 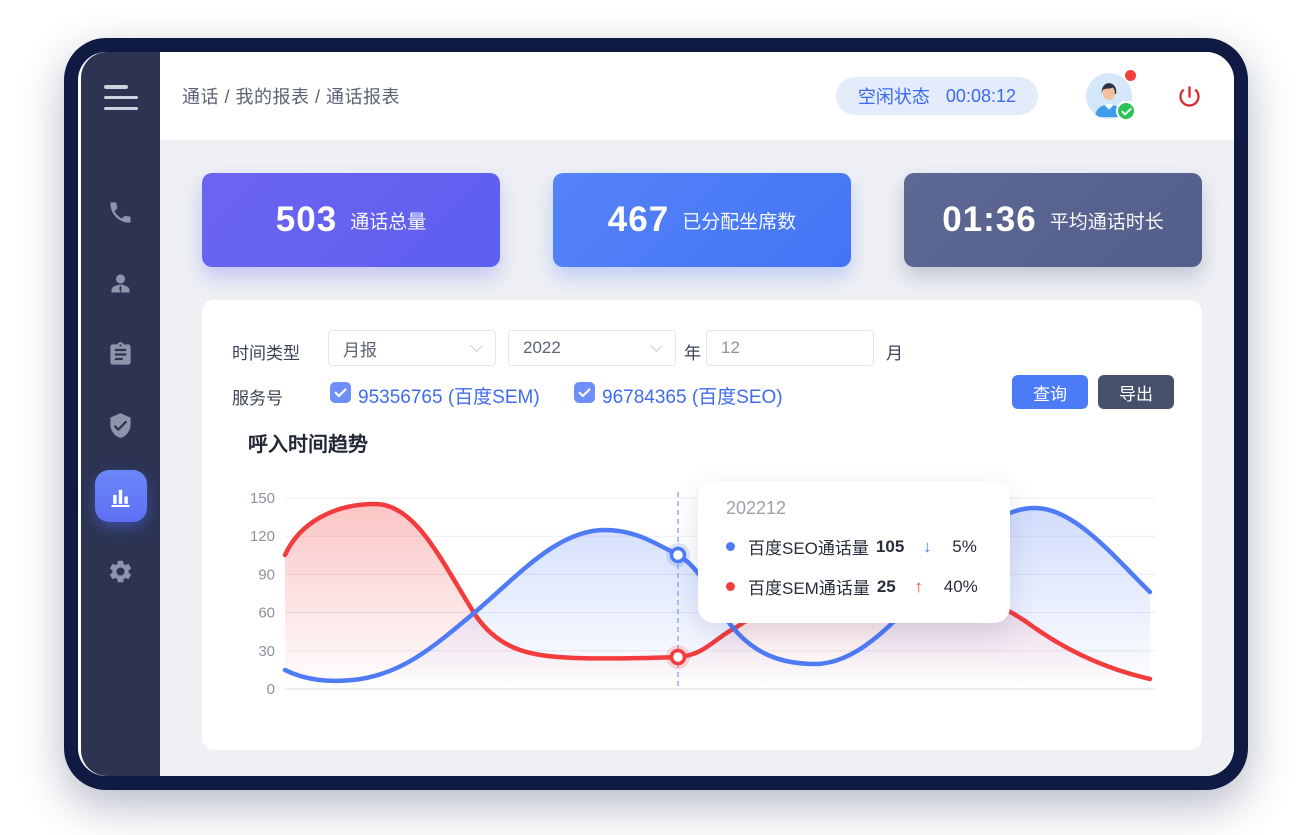 I want to click on stat-cards: 503 通话总量 467 已分配坐席数 01:36 平均通话时长, so click(x=702, y=220).